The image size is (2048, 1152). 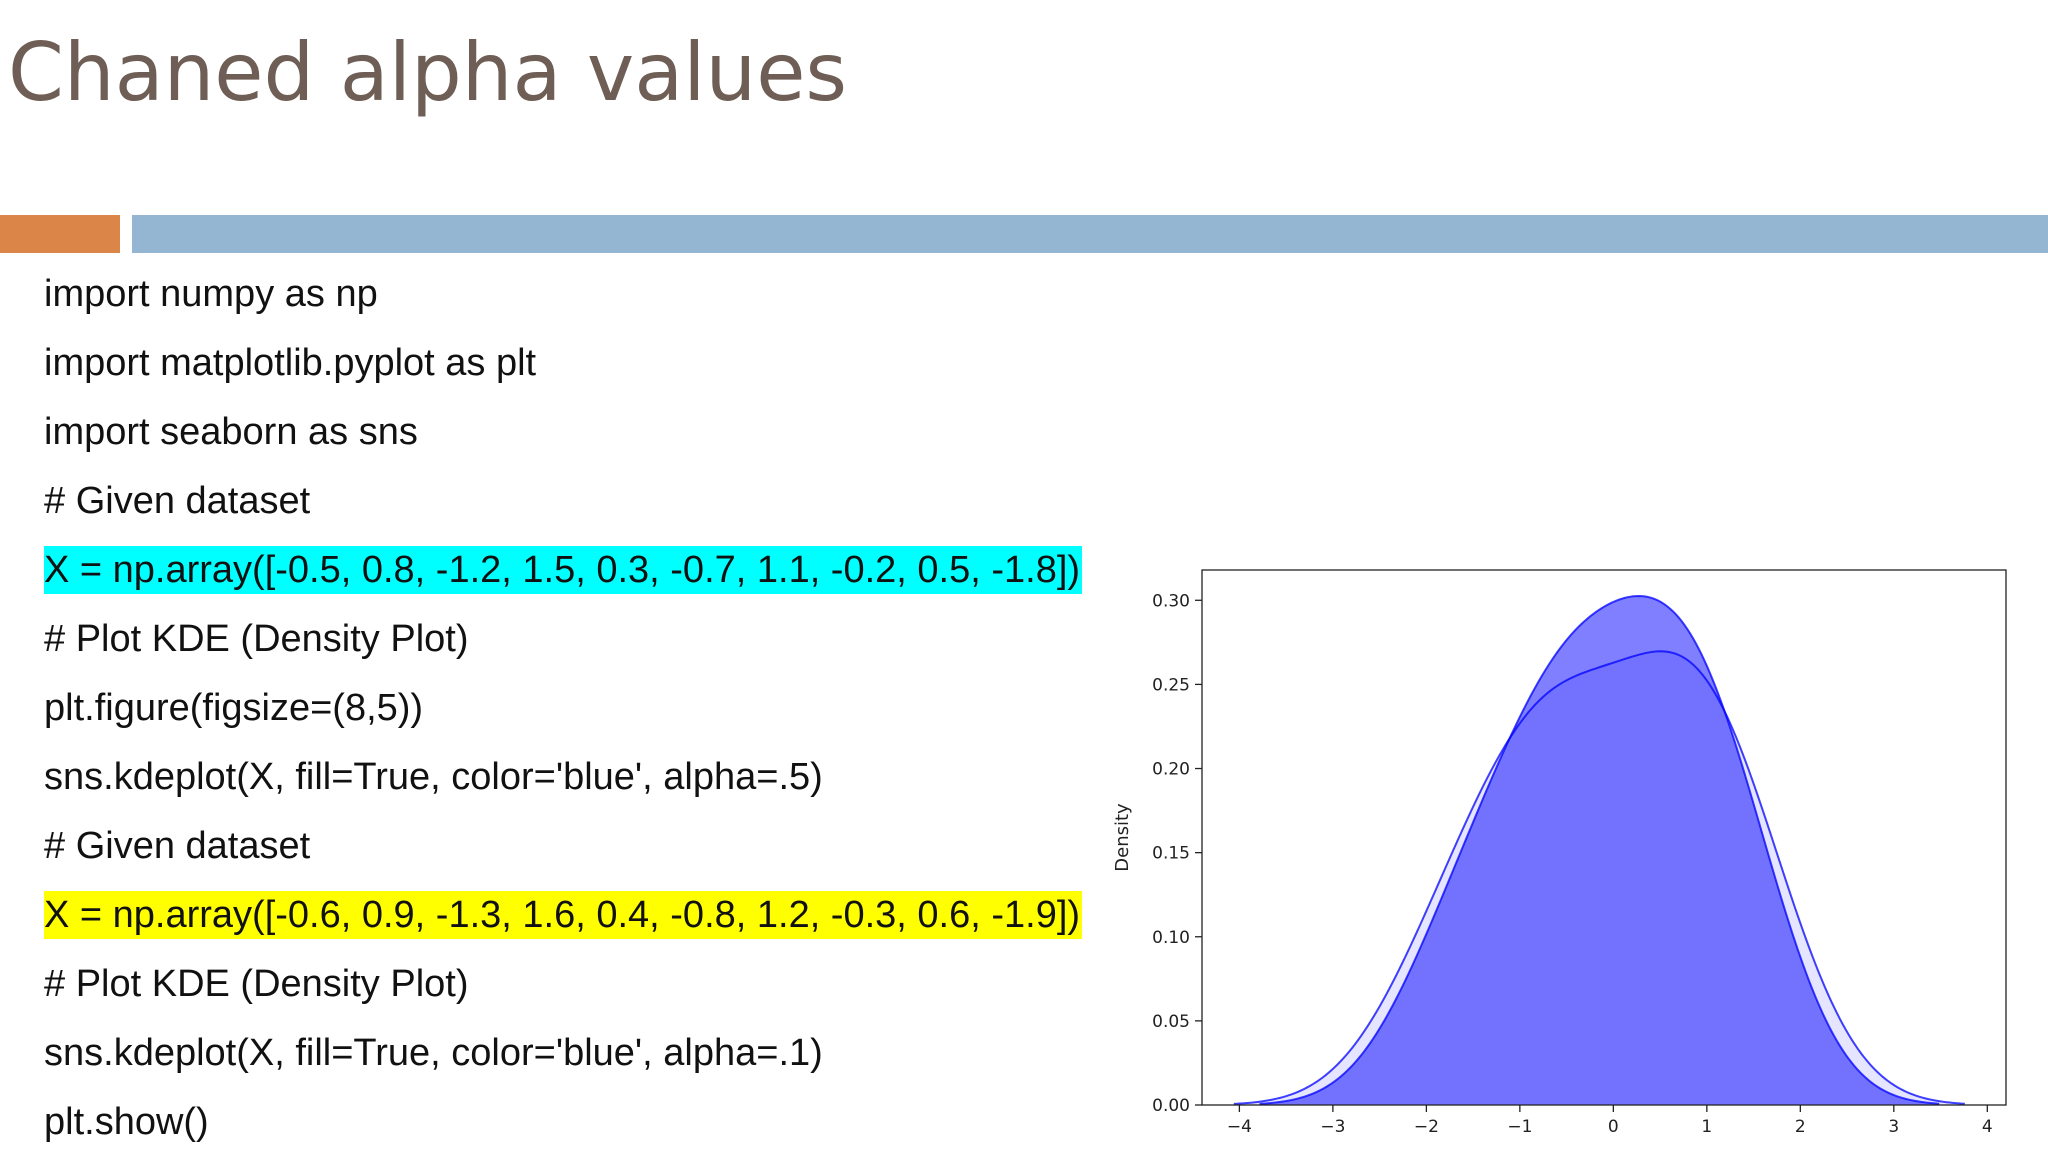 What do you see at coordinates (428, 72) in the screenshot?
I see `slide-title: Chaned alpha values` at bounding box center [428, 72].